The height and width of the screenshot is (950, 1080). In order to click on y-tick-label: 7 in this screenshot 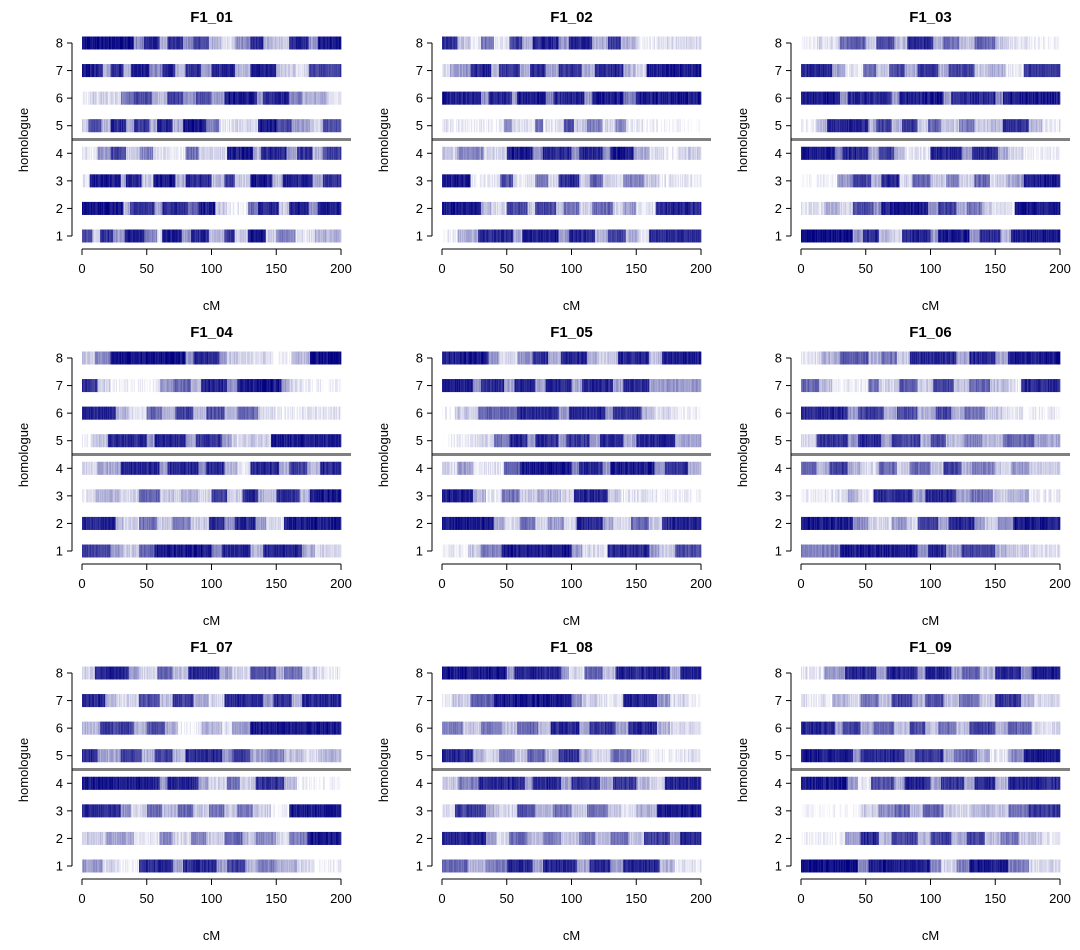, I will do `click(59, 70)`.